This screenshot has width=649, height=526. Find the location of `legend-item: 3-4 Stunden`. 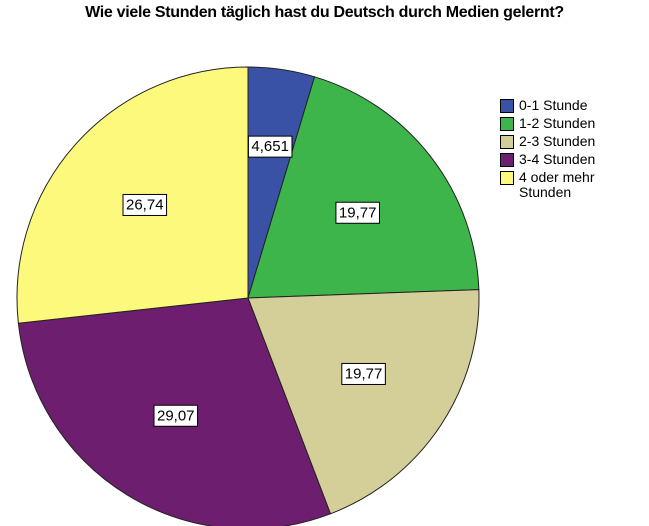

legend-item: 3-4 Stunden is located at coordinates (564, 159).